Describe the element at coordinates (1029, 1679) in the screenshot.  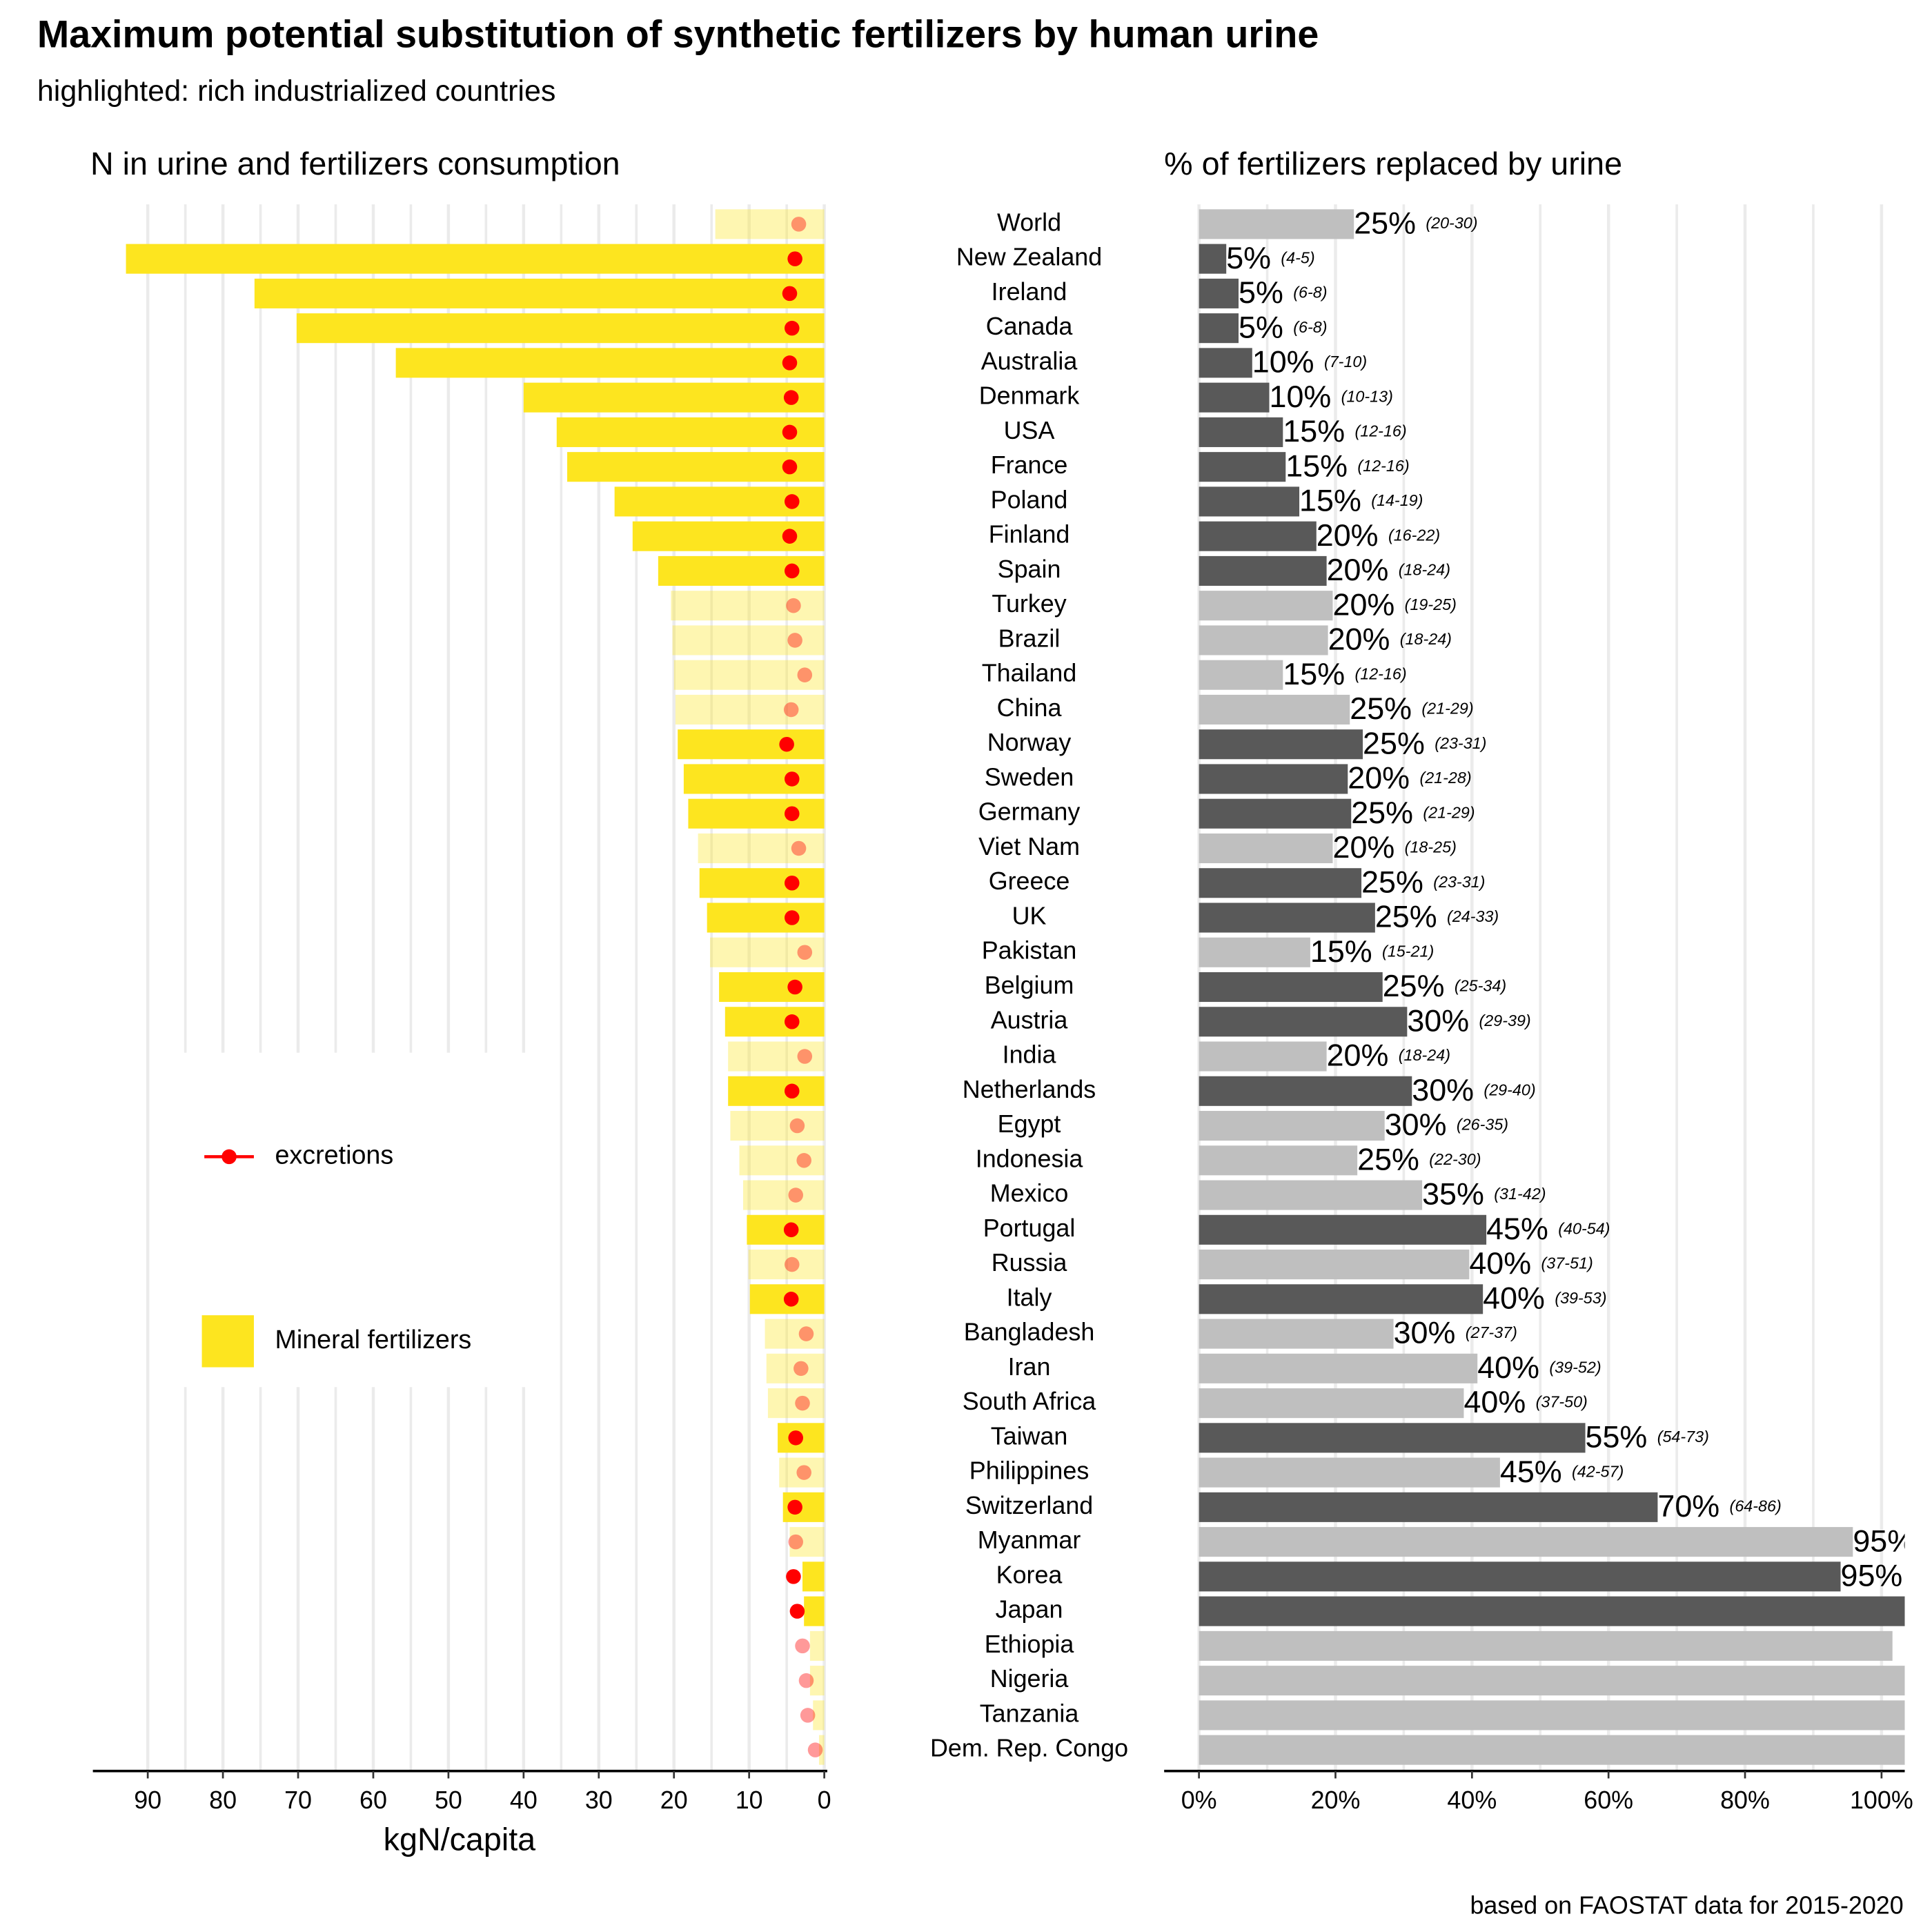
I see `category-label: Nigeria` at that location.